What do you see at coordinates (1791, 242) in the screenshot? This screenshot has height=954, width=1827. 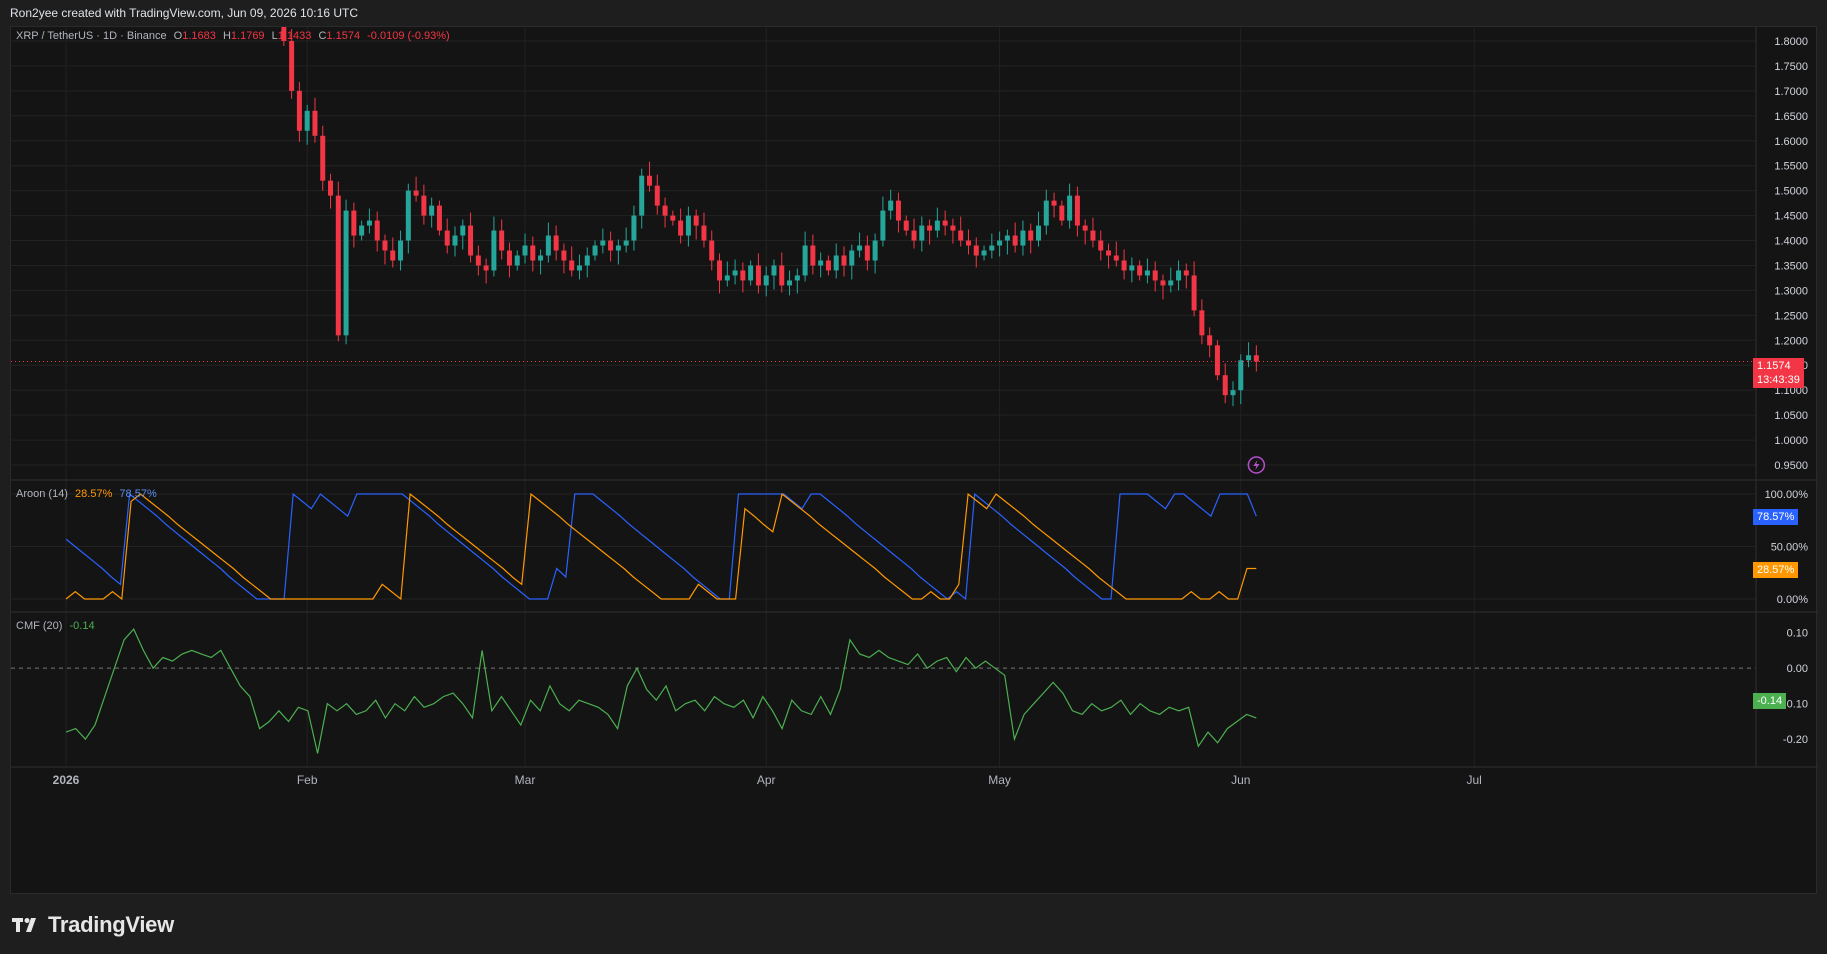 I see `price-tick-label: 1.4000` at bounding box center [1791, 242].